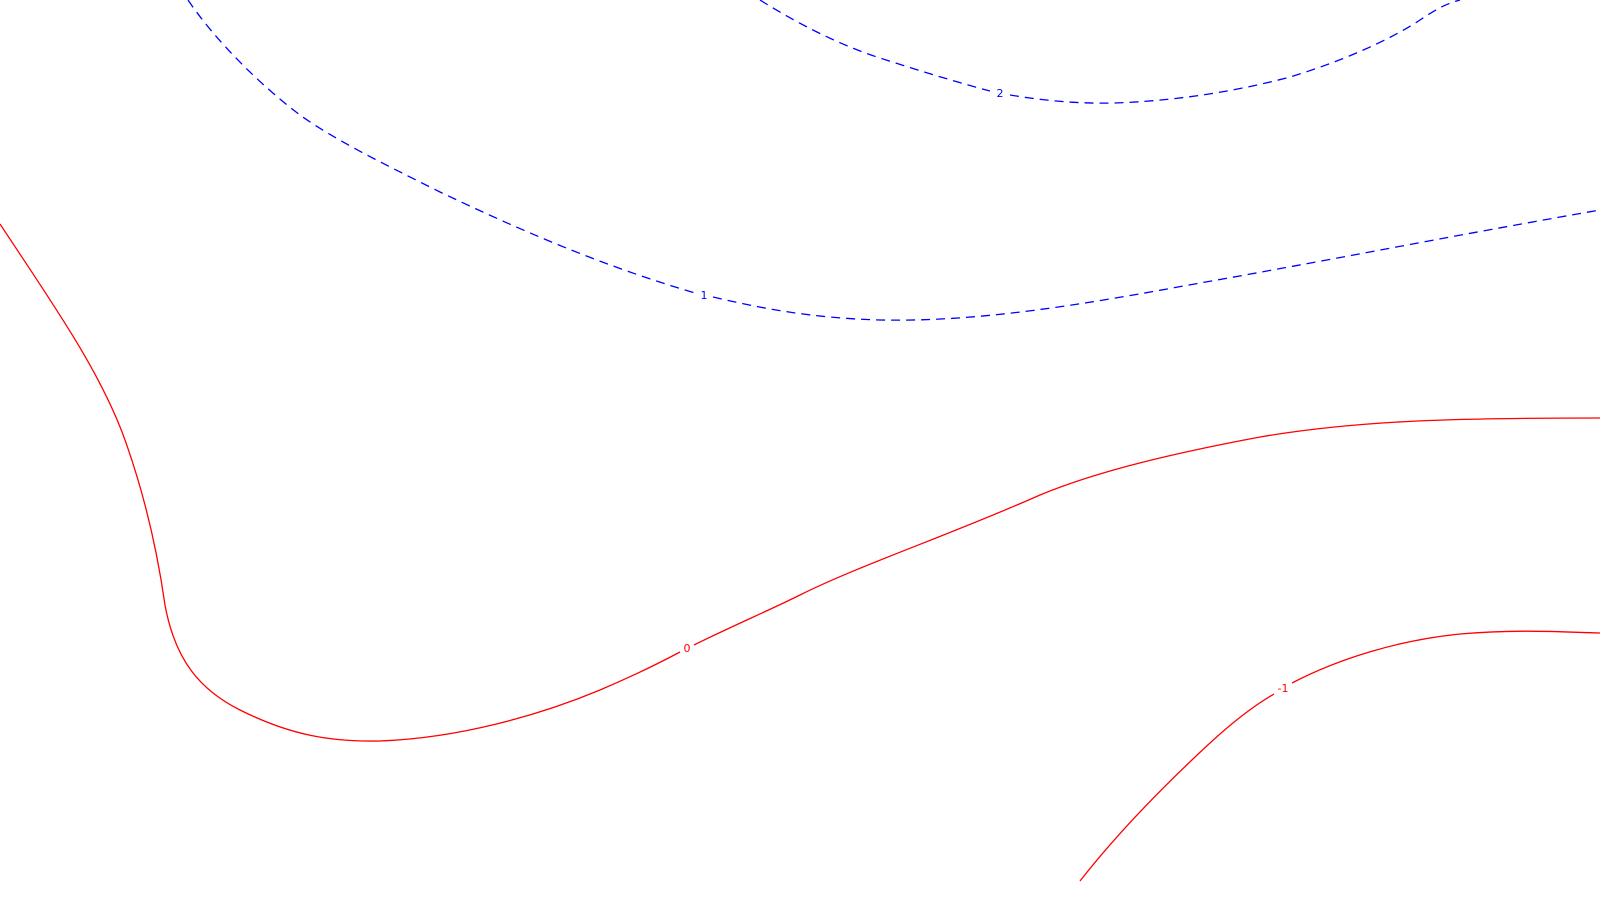 The image size is (1600, 900). What do you see at coordinates (704, 295) in the screenshot?
I see `contour-label-1: 1` at bounding box center [704, 295].